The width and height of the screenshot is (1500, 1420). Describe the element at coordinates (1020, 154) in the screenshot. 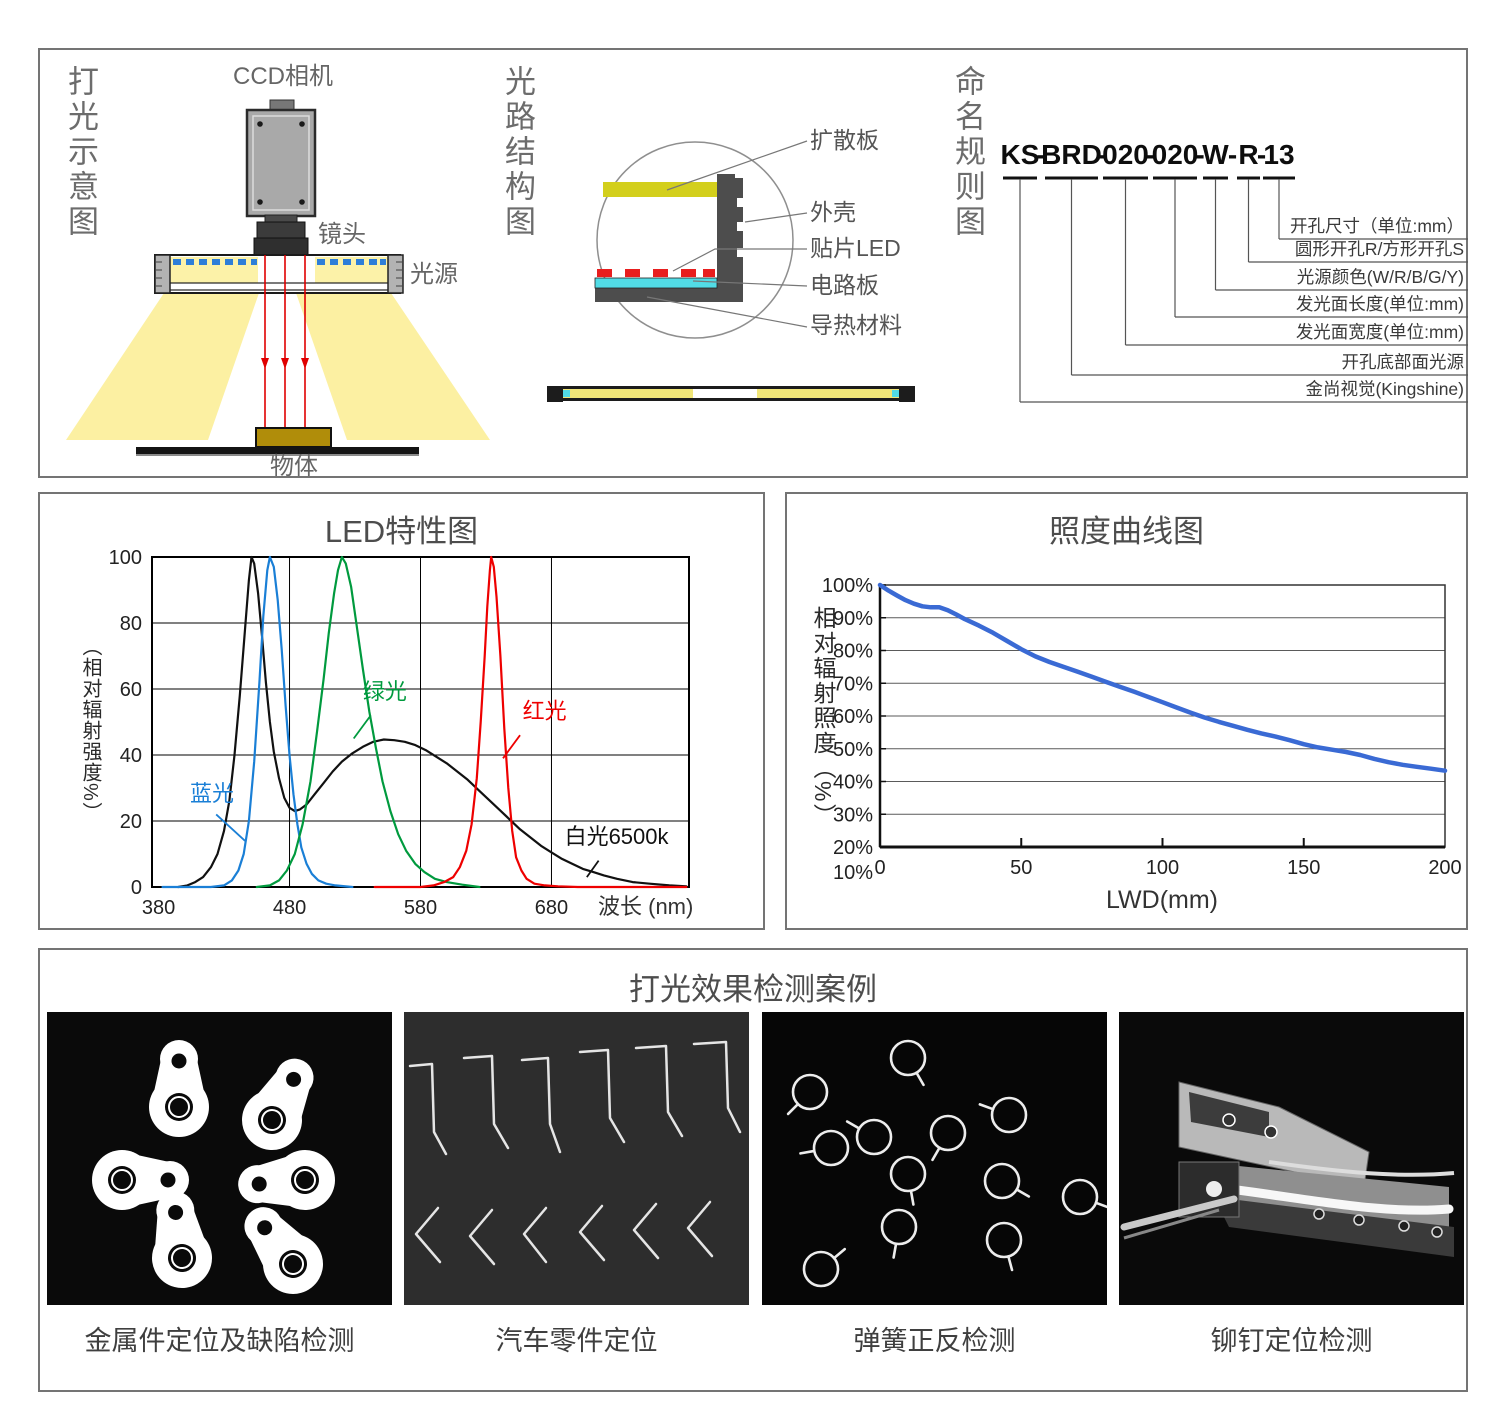

I see `svg-text: KS` at that location.